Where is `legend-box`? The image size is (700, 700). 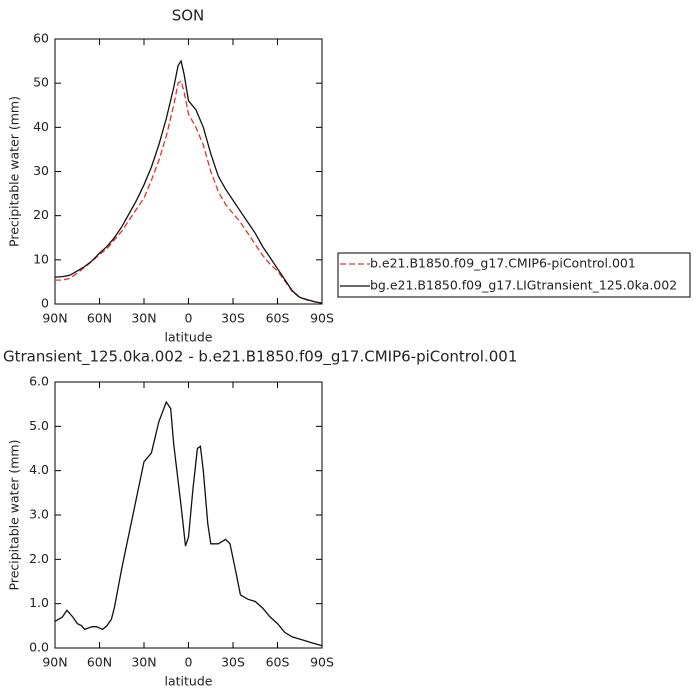 legend-box is located at coordinates (514, 275).